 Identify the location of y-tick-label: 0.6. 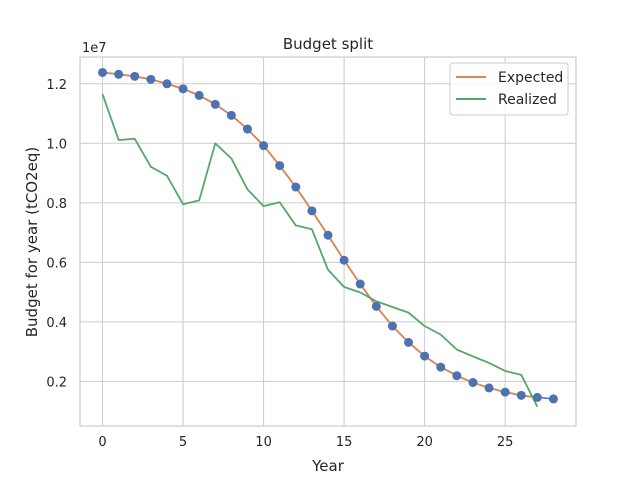
(56, 263).